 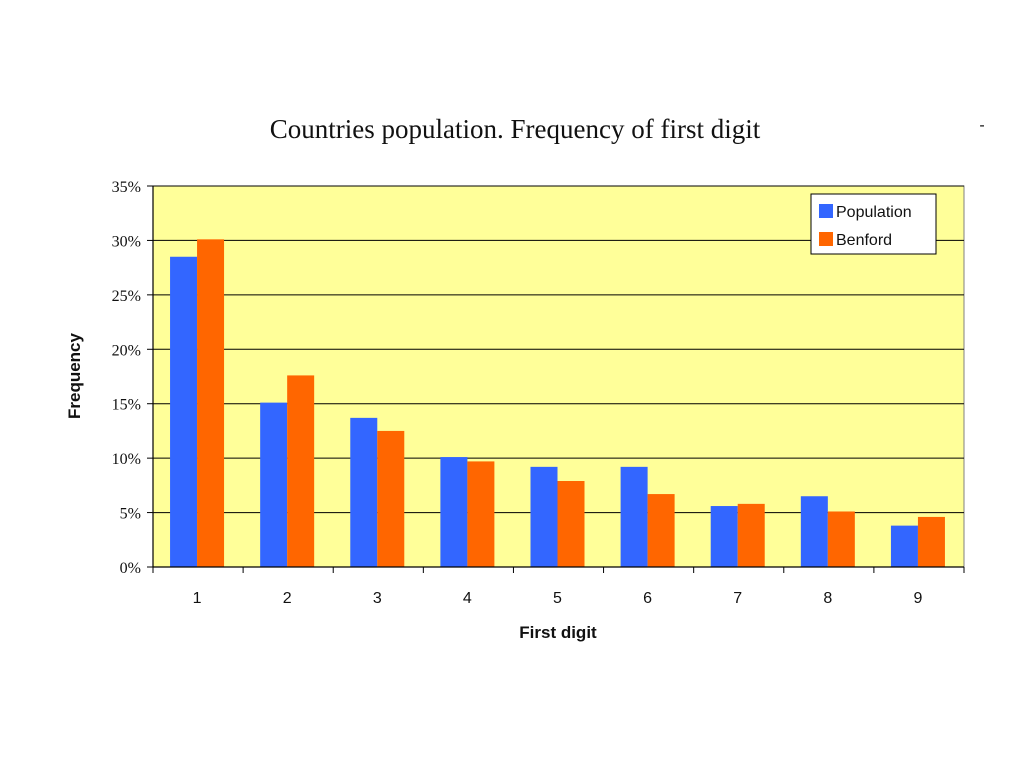 What do you see at coordinates (981, 125) in the screenshot?
I see `stray-dash-mark: -` at bounding box center [981, 125].